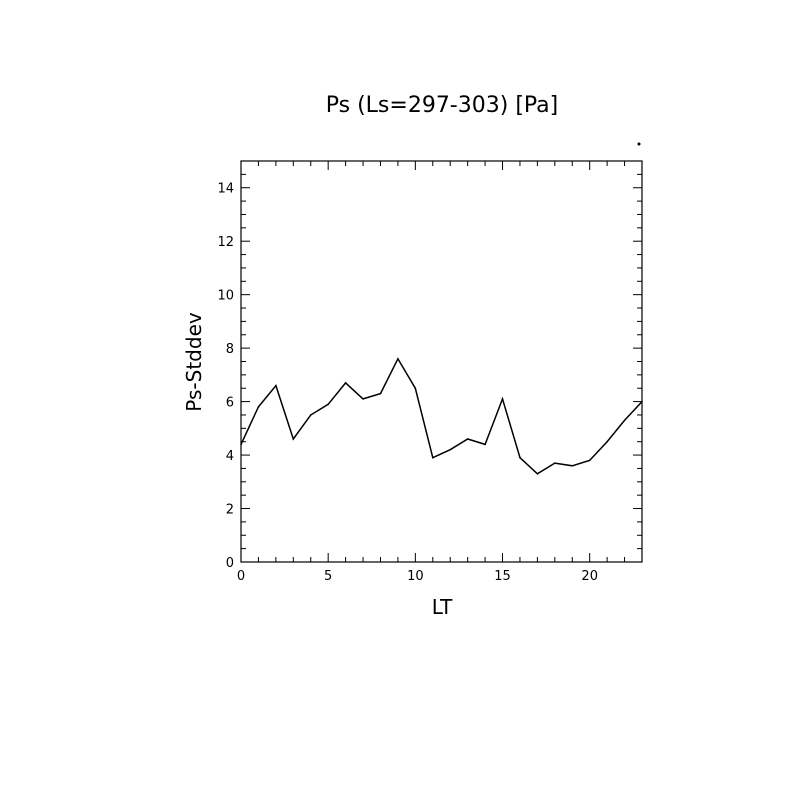  I want to click on y-tick-label: 8, so click(230, 349).